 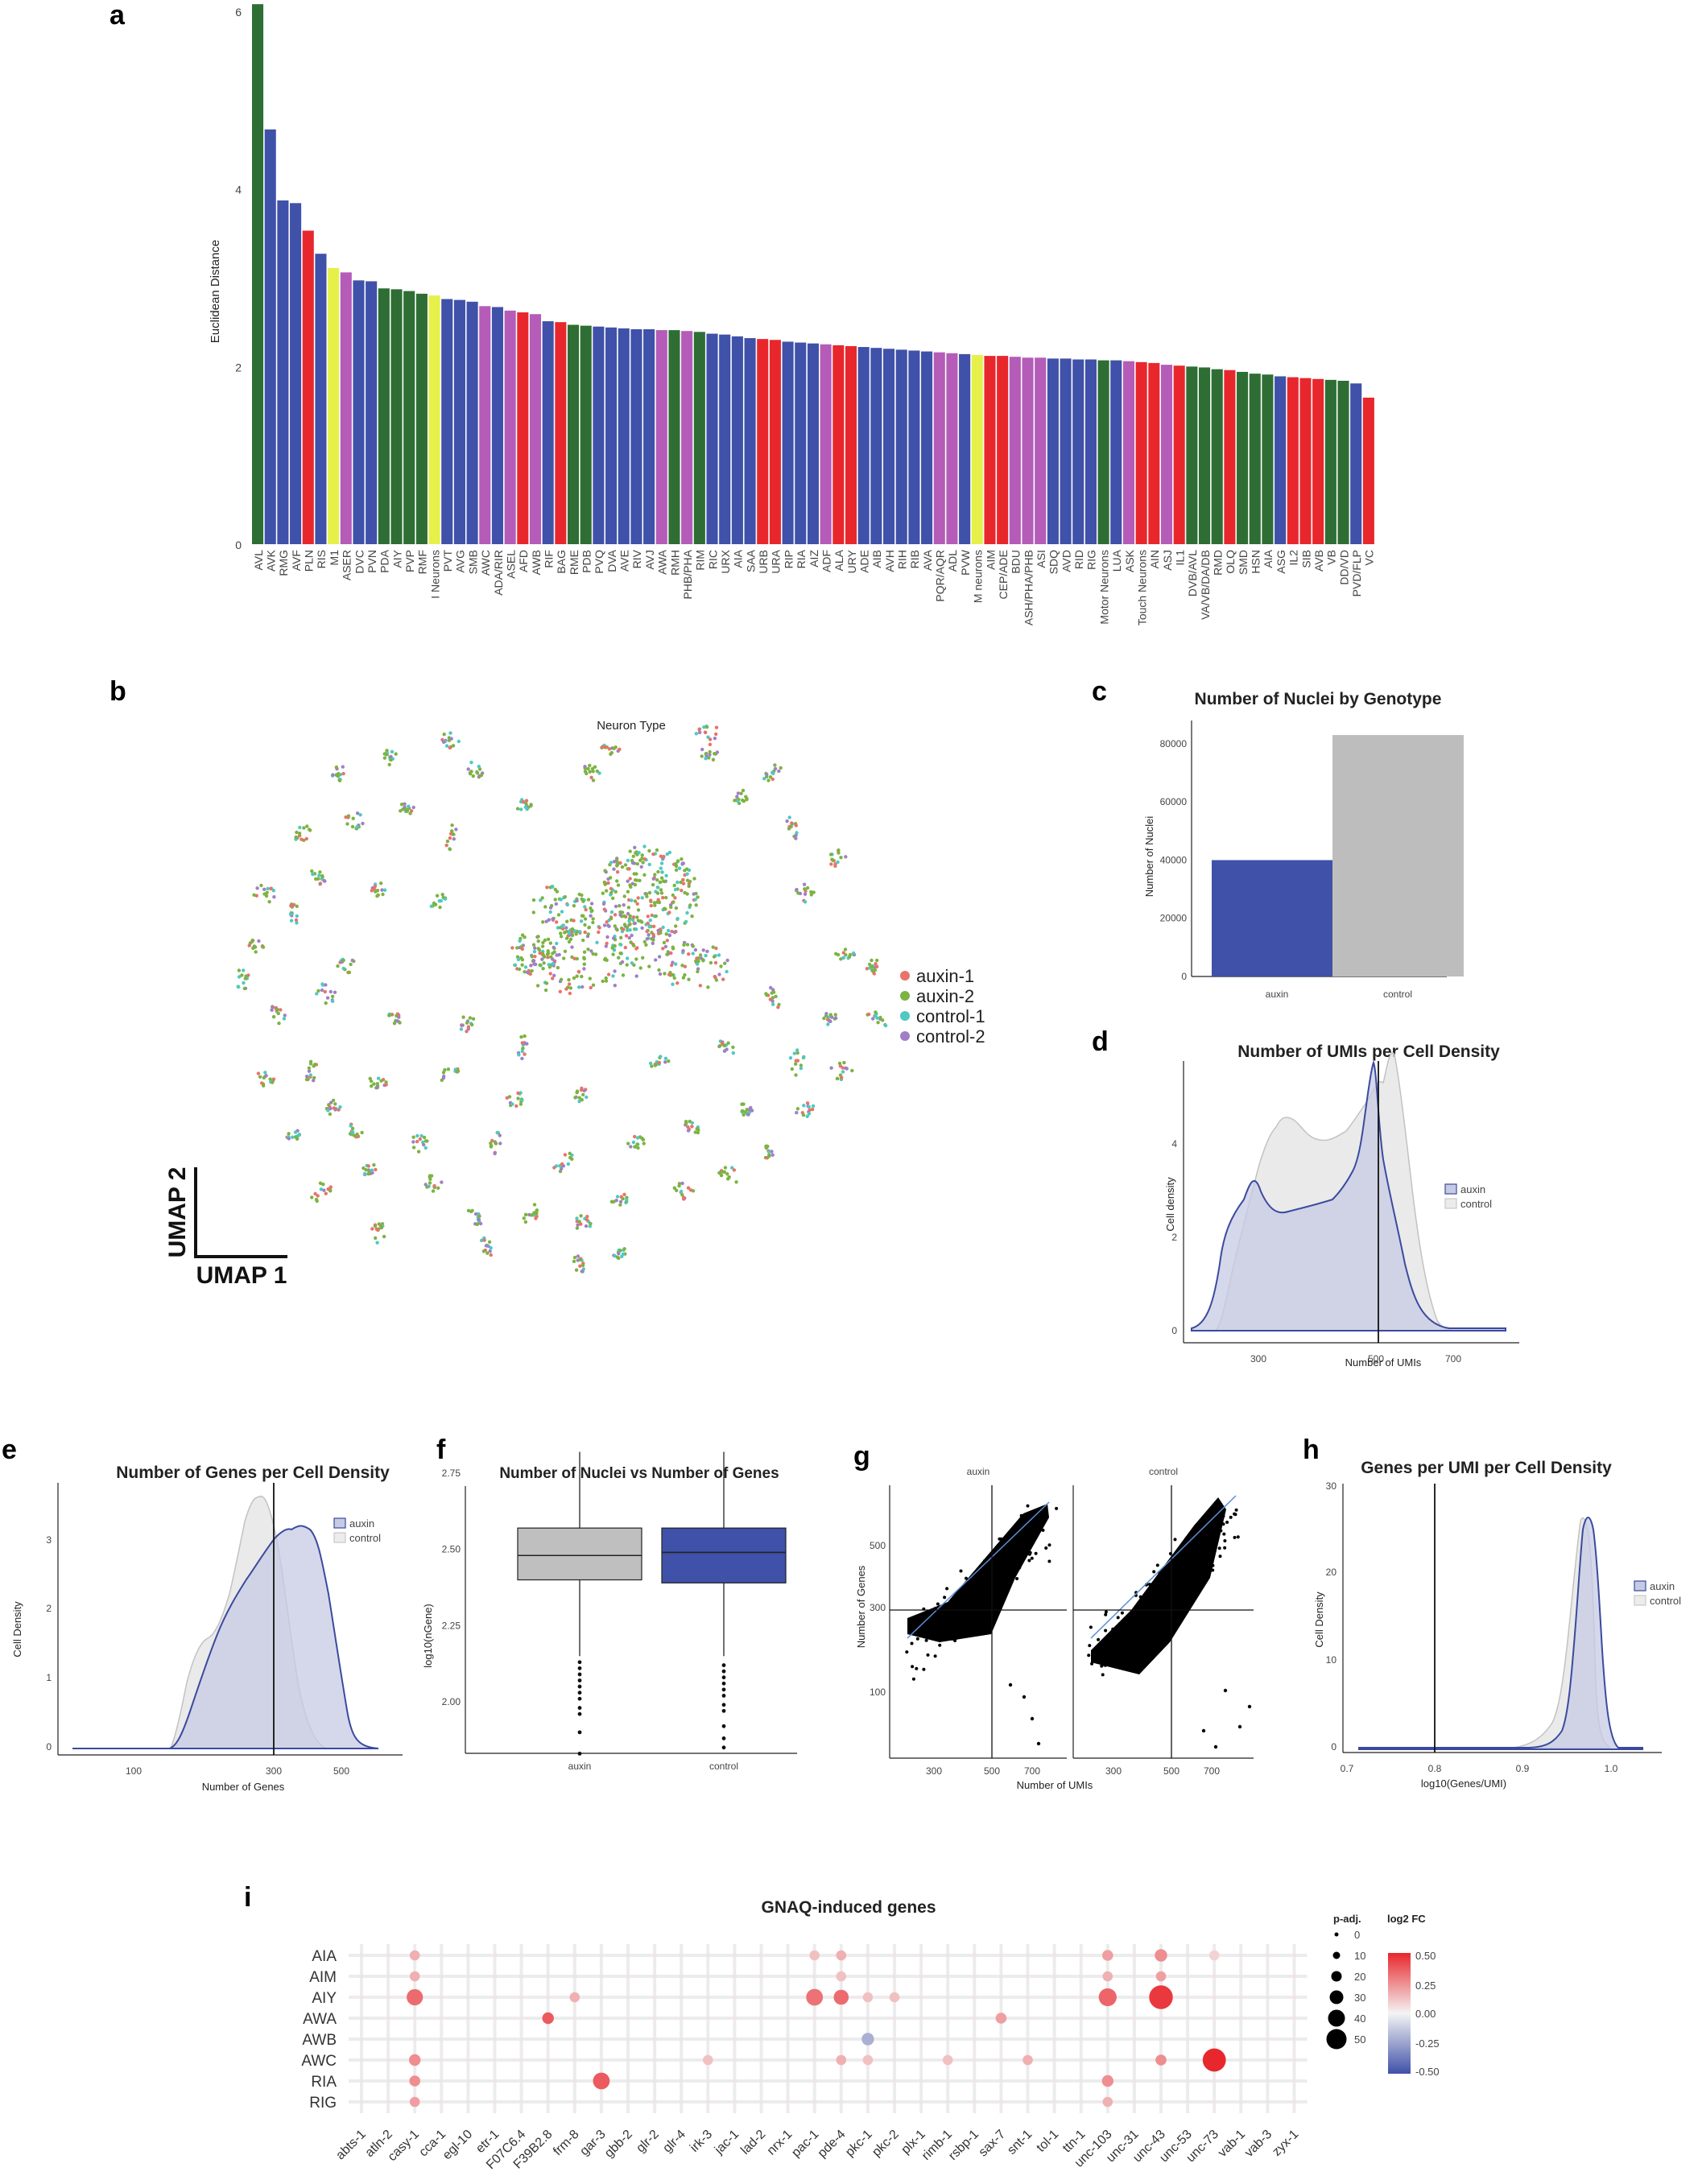 What do you see at coordinates (889, 561) in the screenshot?
I see `a-x-tick-label: AVH` at bounding box center [889, 561].